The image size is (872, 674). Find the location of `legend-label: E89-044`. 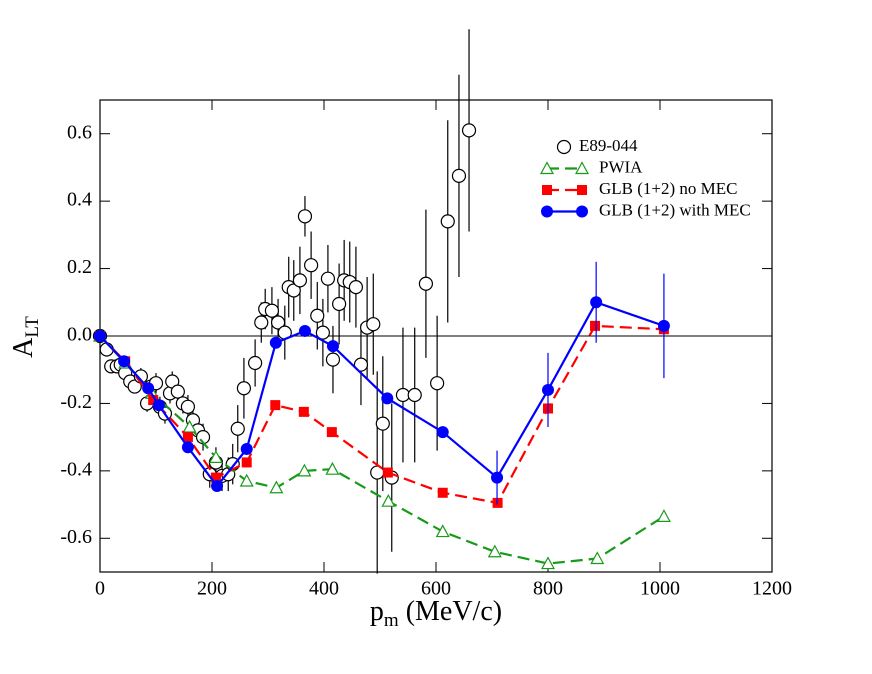

legend-label: E89-044 is located at coordinates (608, 145).